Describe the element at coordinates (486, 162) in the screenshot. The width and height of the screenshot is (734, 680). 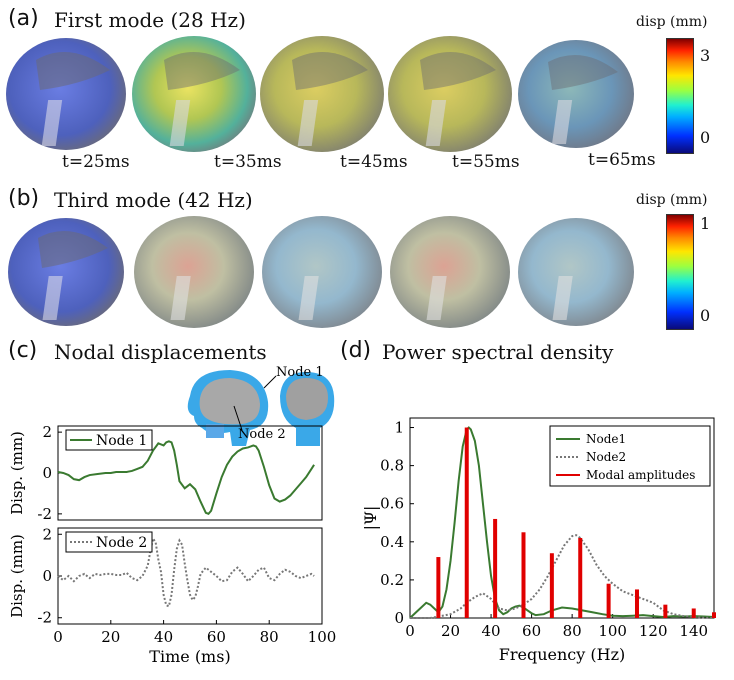
I see `time-label-4: t=55ms` at that location.